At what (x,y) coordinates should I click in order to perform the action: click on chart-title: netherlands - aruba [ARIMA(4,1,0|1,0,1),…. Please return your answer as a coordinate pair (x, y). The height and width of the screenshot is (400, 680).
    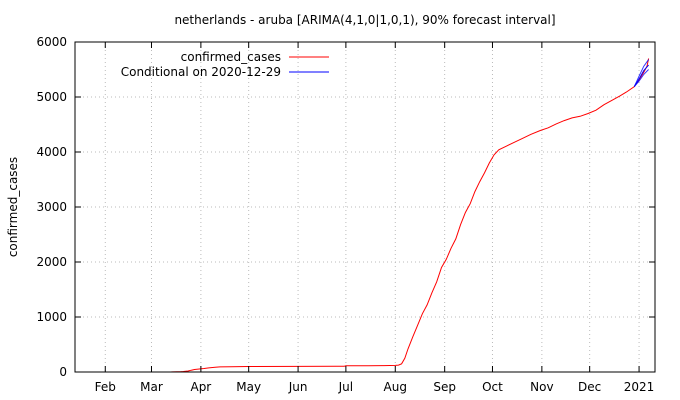
    Looking at the image, I should click on (364, 20).